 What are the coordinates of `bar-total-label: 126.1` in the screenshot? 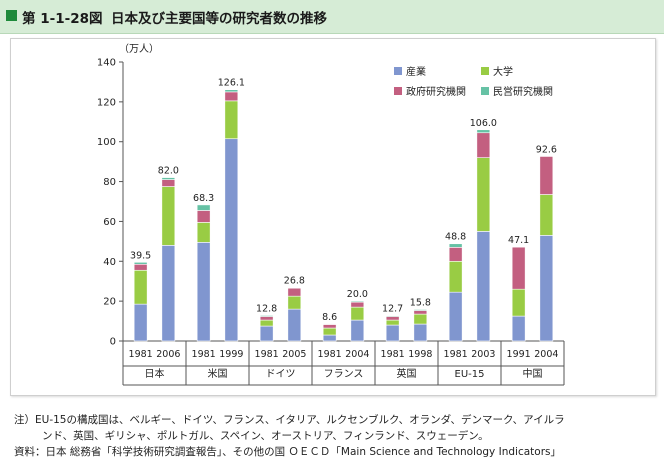 It's located at (231, 83).